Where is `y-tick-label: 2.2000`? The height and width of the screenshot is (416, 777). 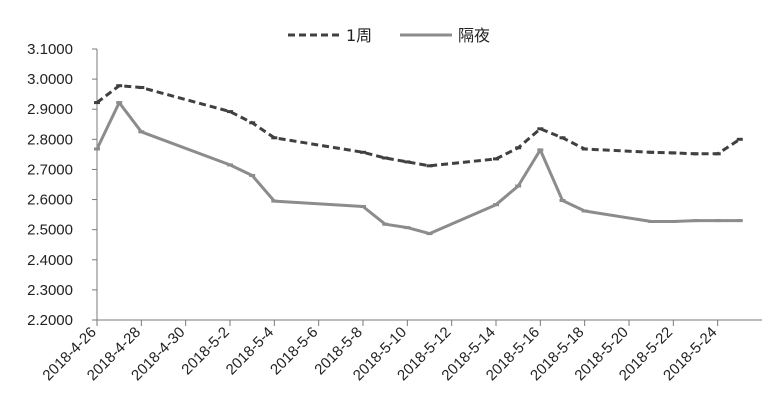 y-tick-label: 2.2000 is located at coordinates (50, 320).